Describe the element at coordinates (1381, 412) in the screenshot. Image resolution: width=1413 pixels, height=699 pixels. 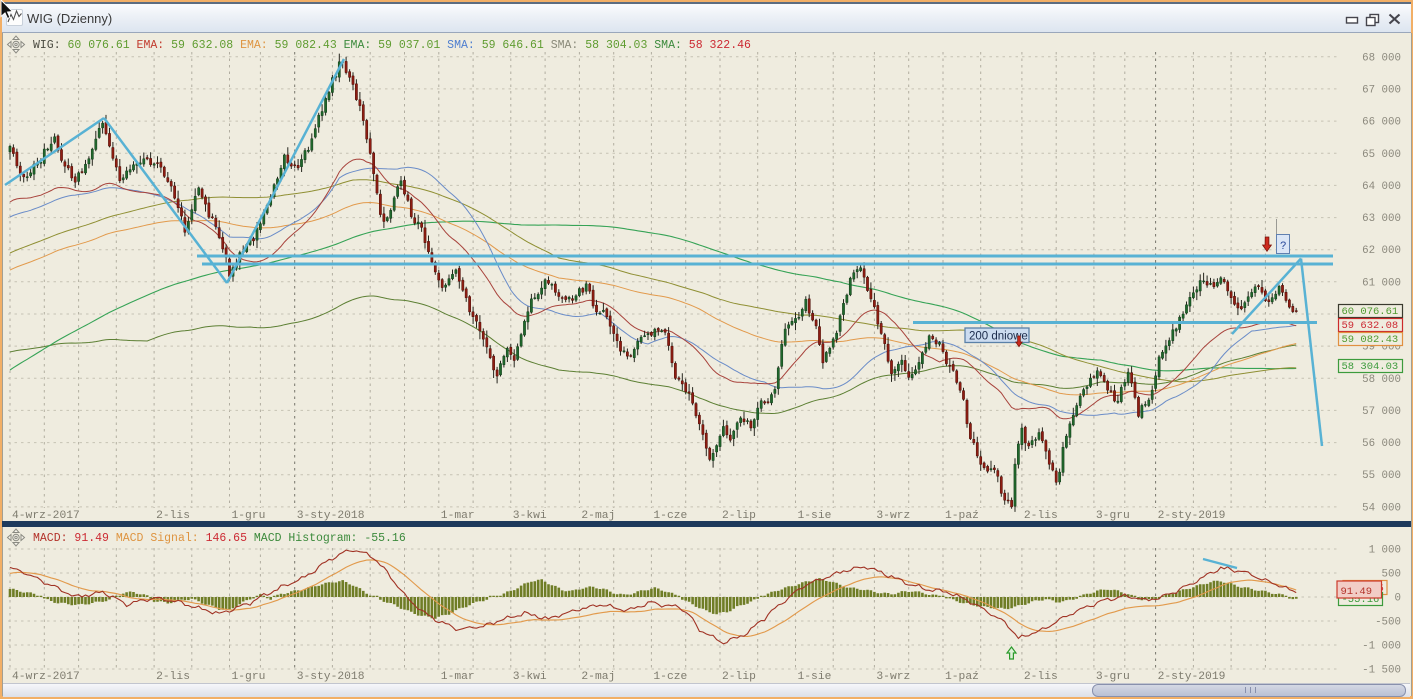
I see `svg-text: 57 000` at that location.